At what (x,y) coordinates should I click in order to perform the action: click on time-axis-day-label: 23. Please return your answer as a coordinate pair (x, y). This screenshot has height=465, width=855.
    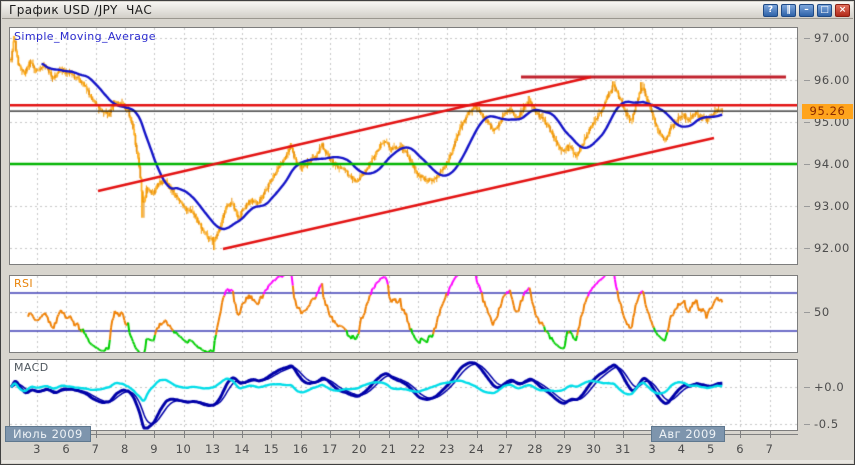
    Looking at the image, I should click on (447, 449).